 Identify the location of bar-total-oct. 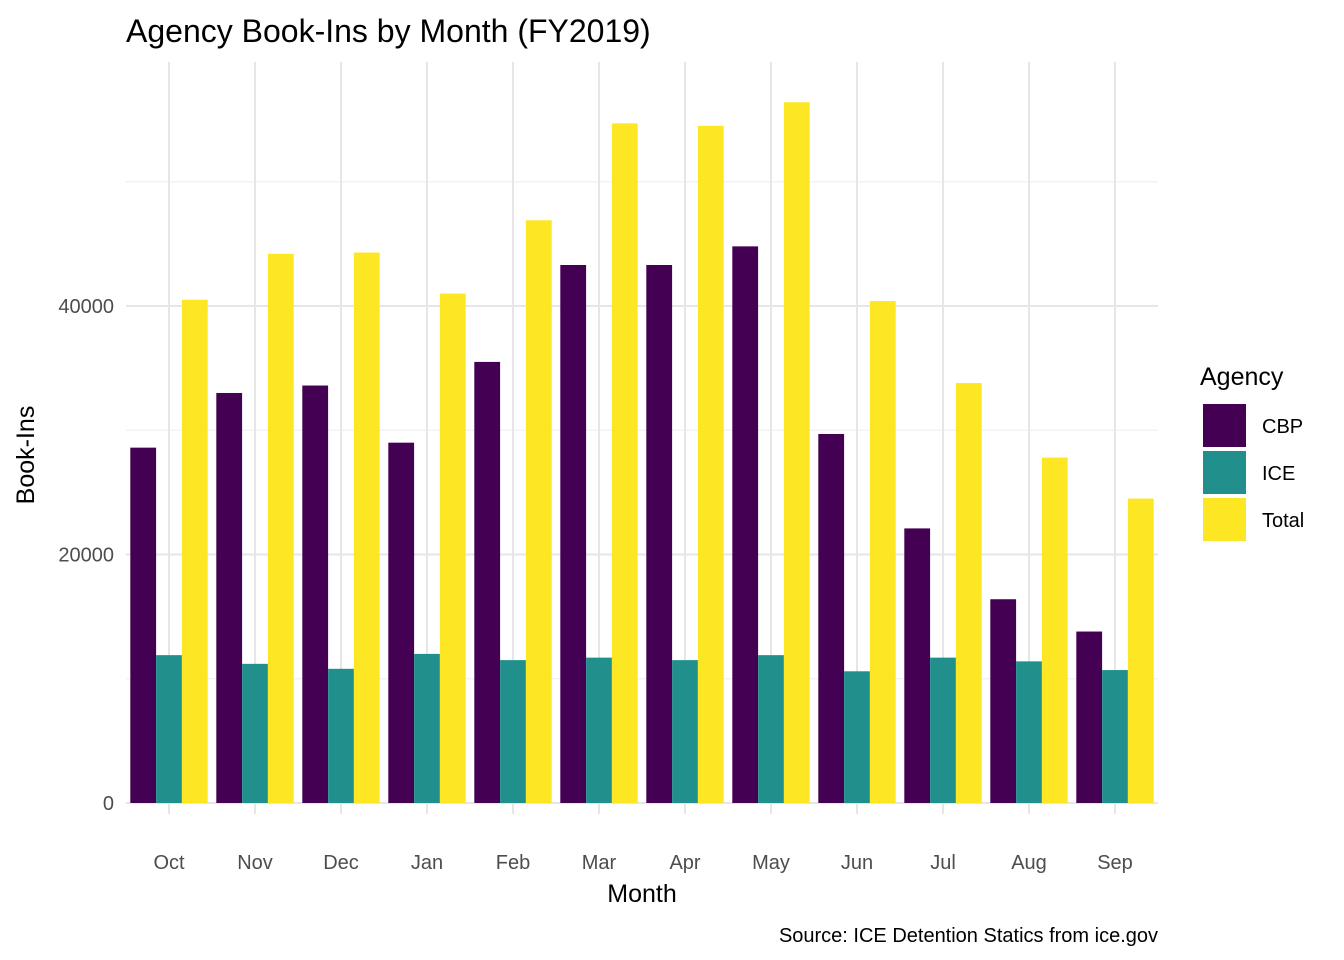
(194, 551).